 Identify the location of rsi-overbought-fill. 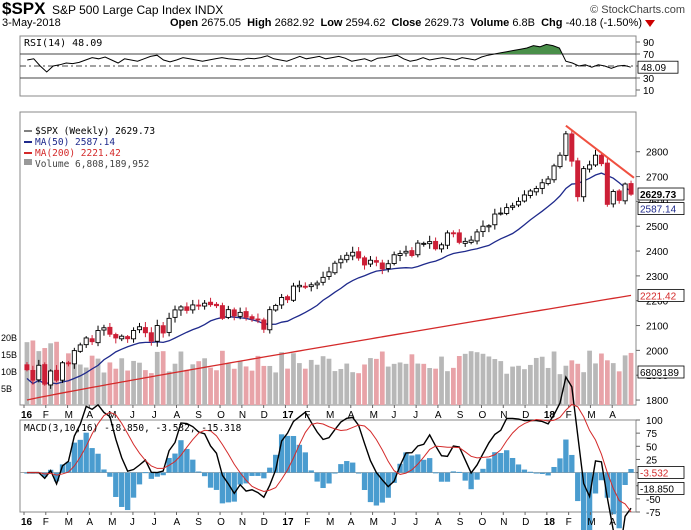
(530, 49).